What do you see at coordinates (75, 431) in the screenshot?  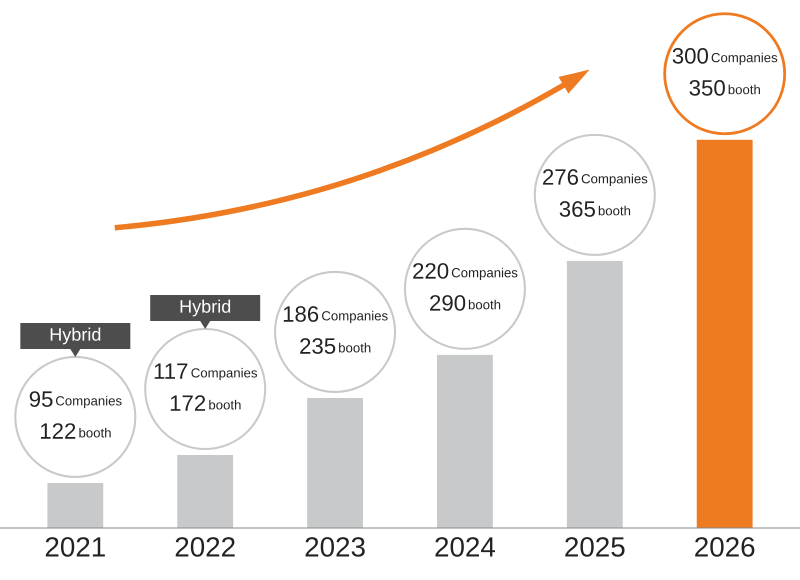 I see `annotation: 122 booth` at bounding box center [75, 431].